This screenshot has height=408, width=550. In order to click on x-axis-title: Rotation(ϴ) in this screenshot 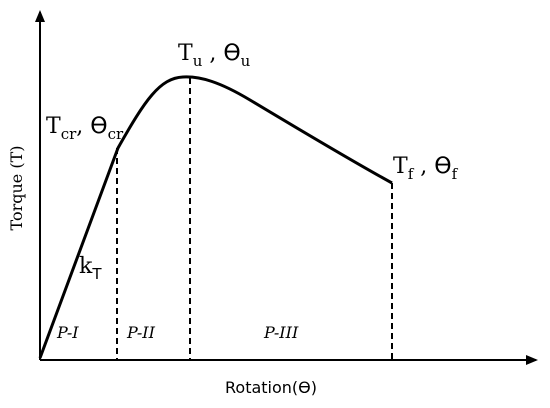, I will do `click(271, 387)`.